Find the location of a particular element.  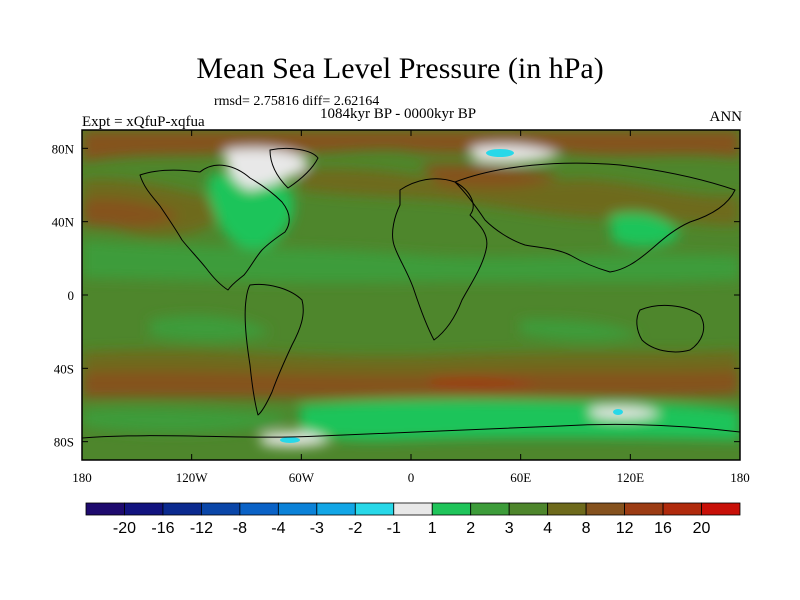

x-tick-label: 60E is located at coordinates (520, 477).